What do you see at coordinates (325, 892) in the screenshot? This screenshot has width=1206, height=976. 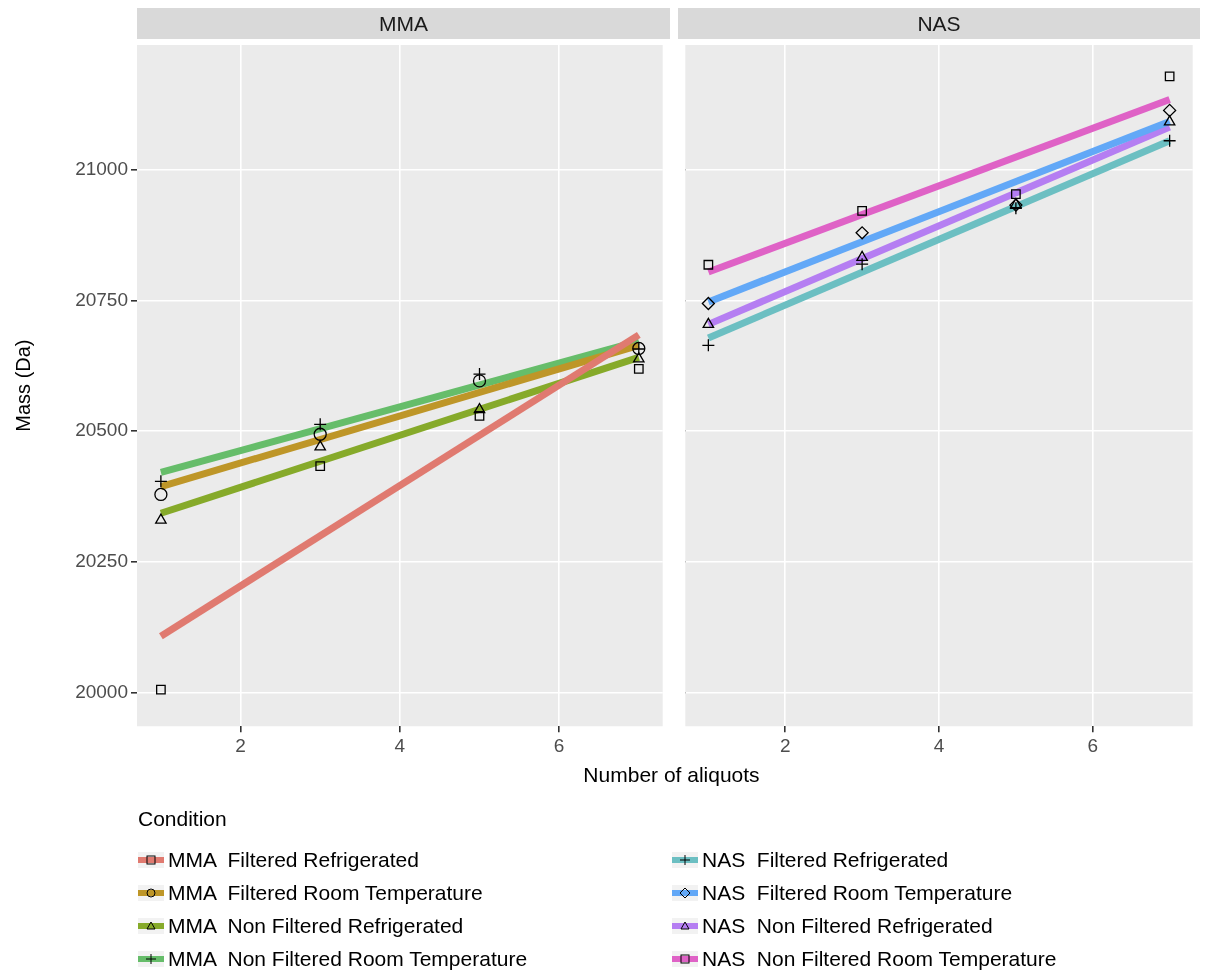 I see `legend-label: MMA Filtered Room Temperature` at bounding box center [325, 892].